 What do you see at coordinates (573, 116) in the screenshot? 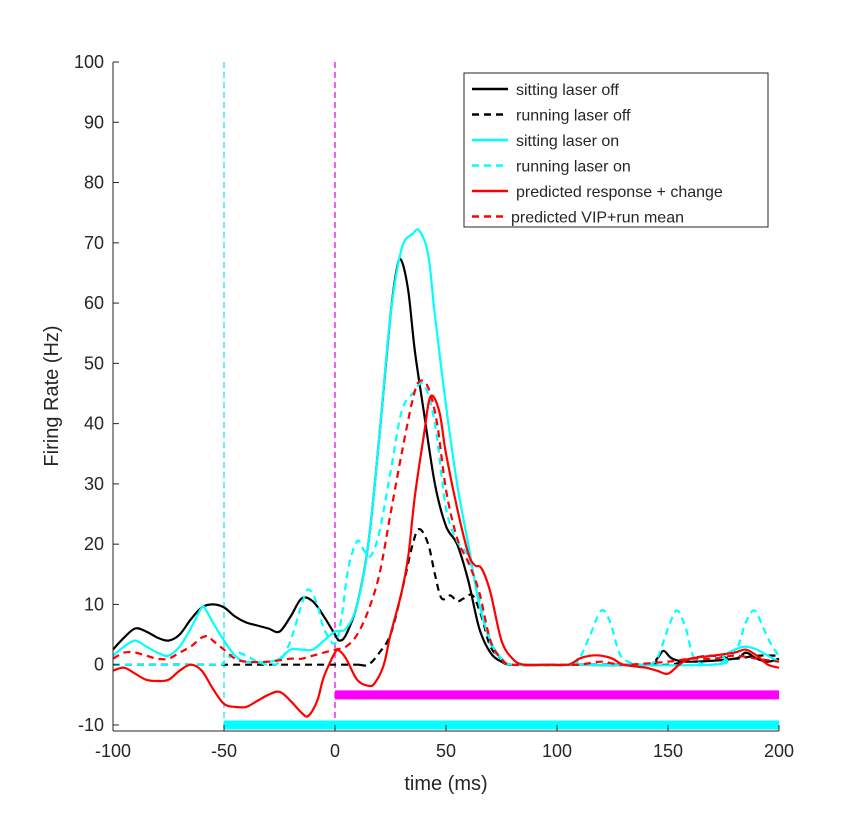
I see `legend-label: running laser off` at bounding box center [573, 116].